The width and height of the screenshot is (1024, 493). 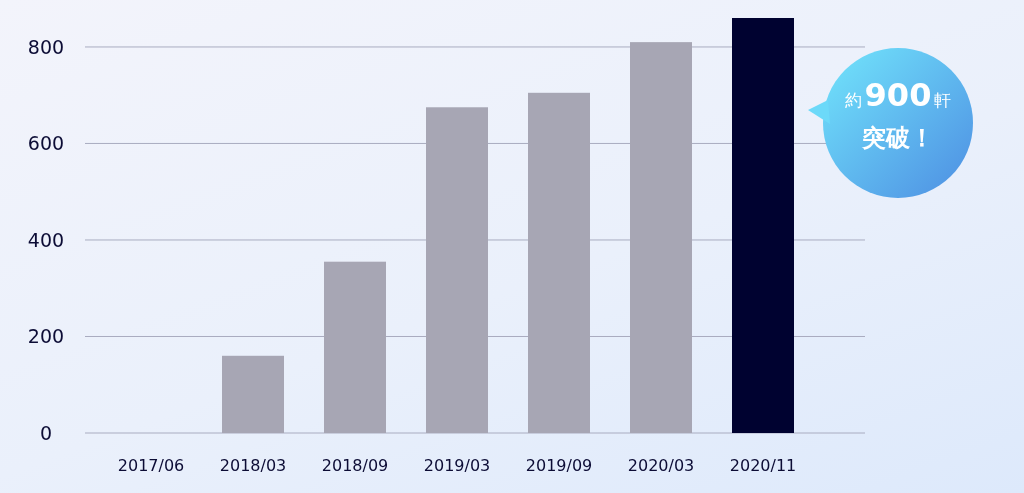 What do you see at coordinates (46, 239) in the screenshot?
I see `y-tick-label: 400` at bounding box center [46, 239].